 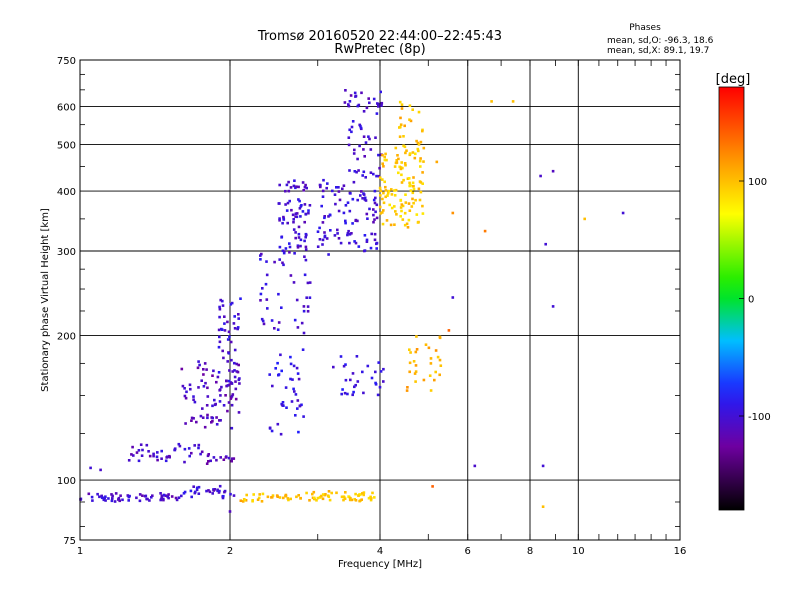 What do you see at coordinates (743, 291) in the screenshot?
I see `colorbar: [deg] -100 0 100` at bounding box center [743, 291].